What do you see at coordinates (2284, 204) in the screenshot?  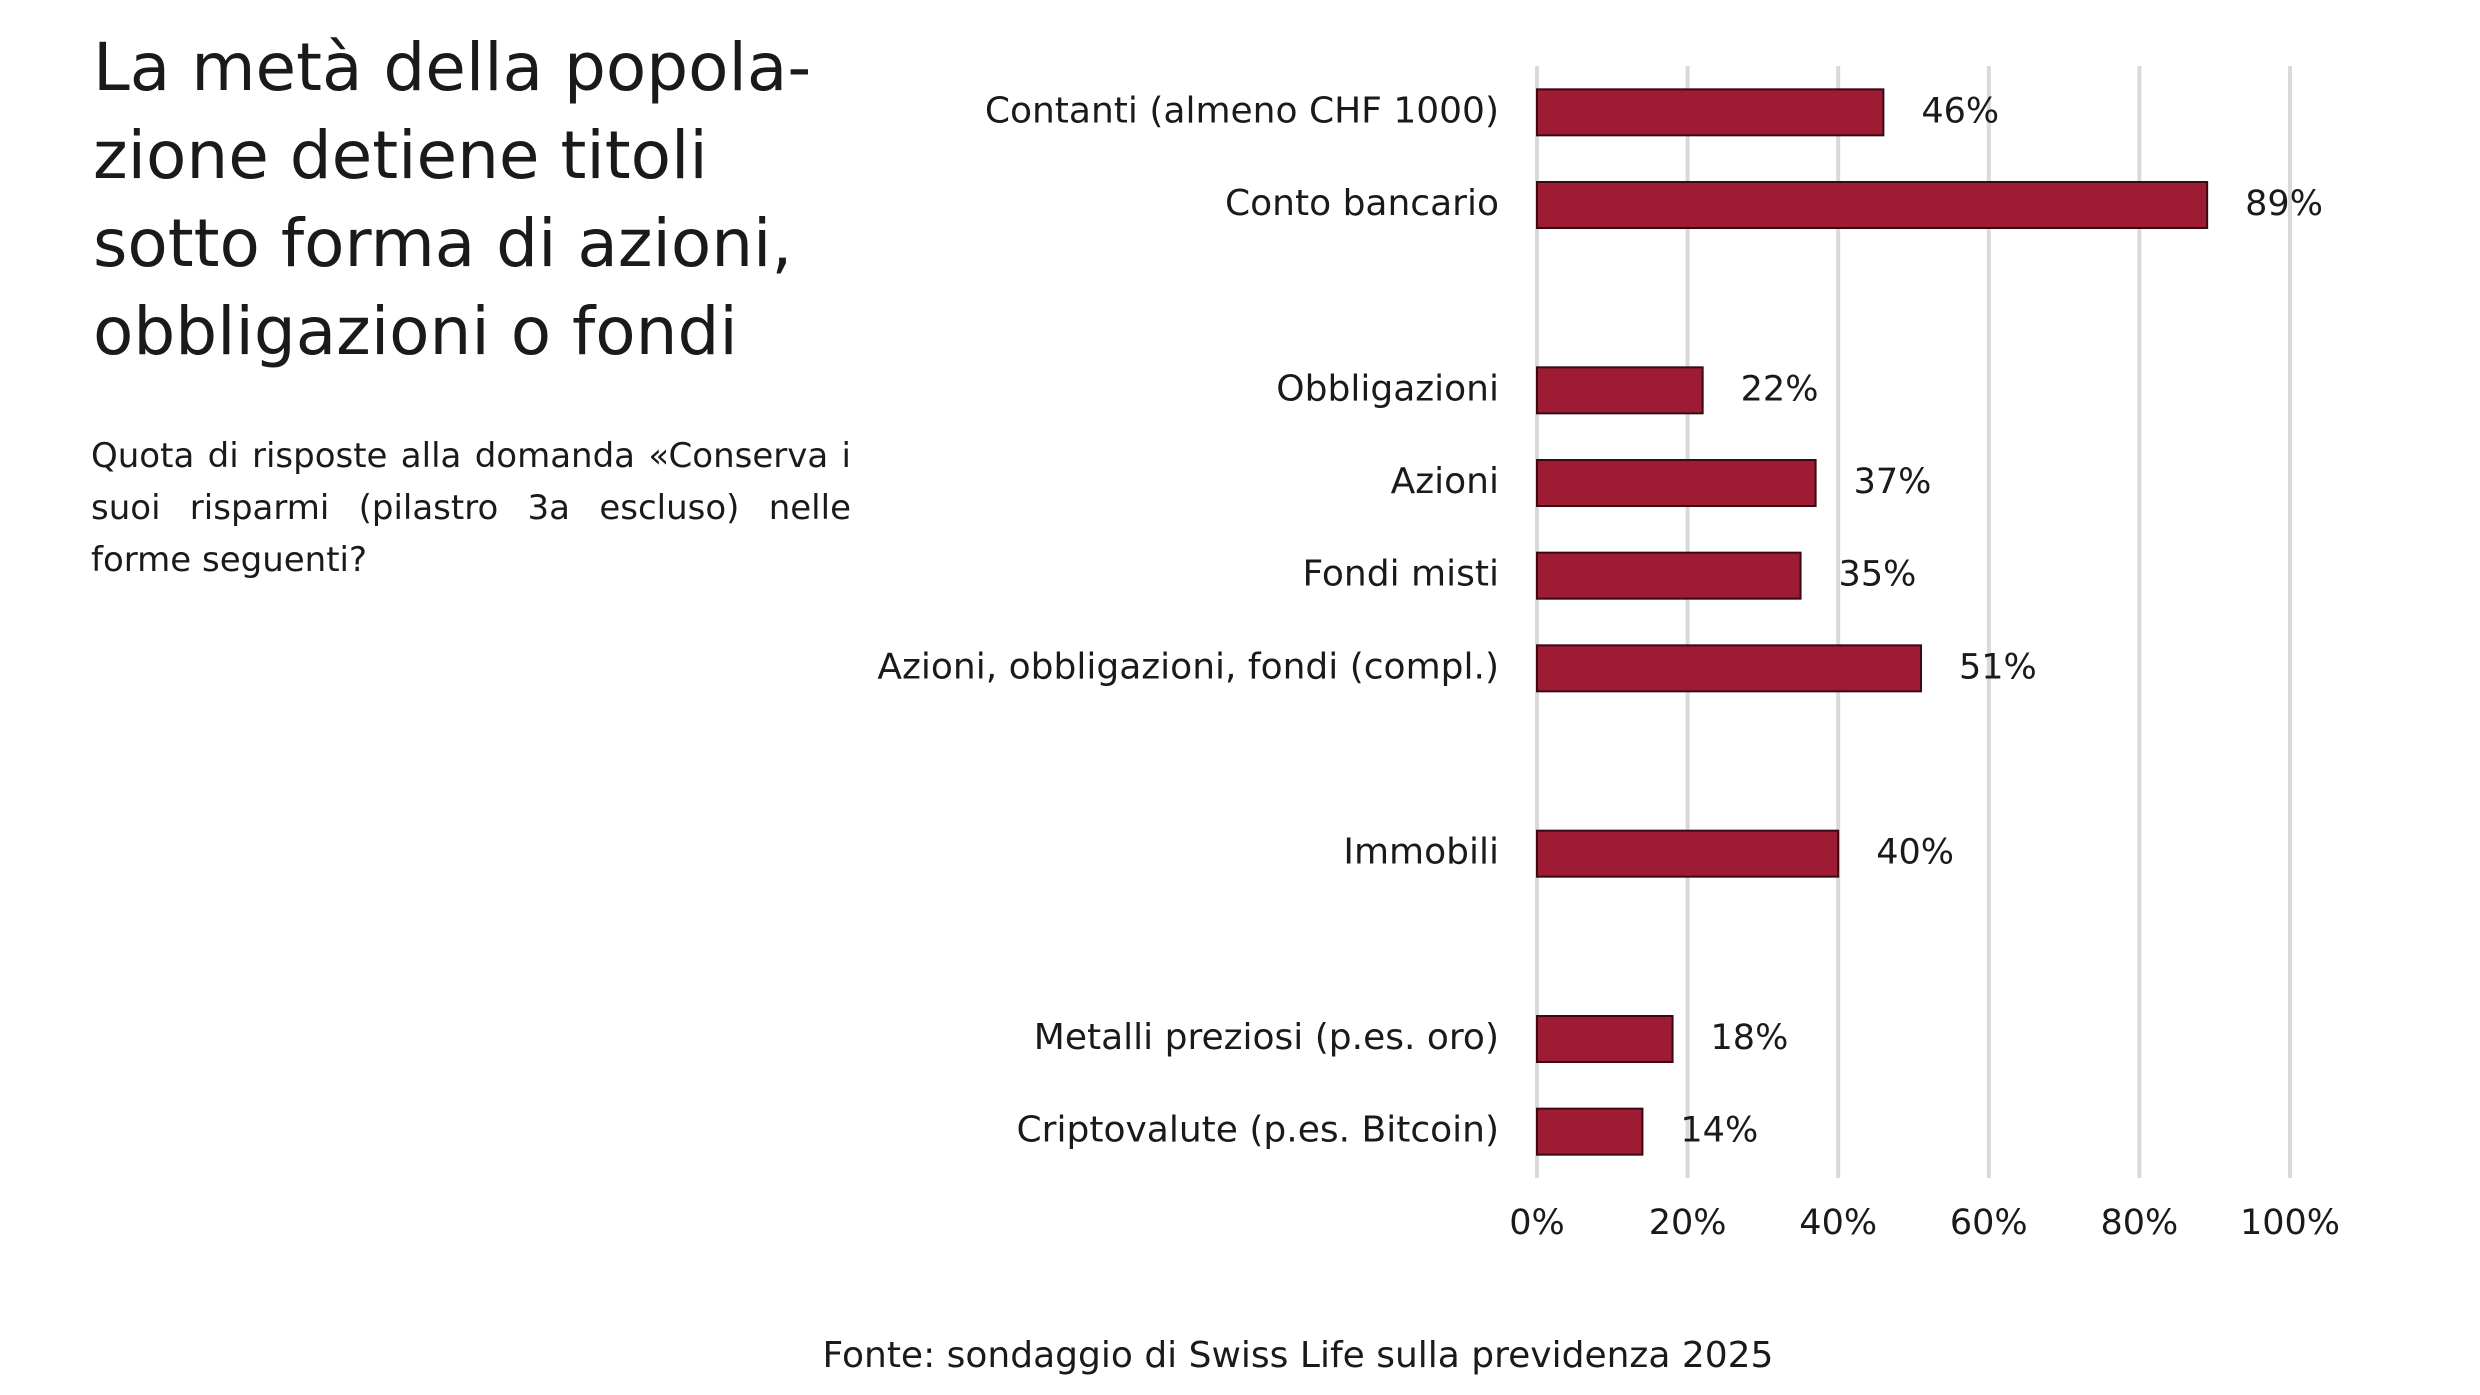 I see `value-label: 89%` at bounding box center [2284, 204].